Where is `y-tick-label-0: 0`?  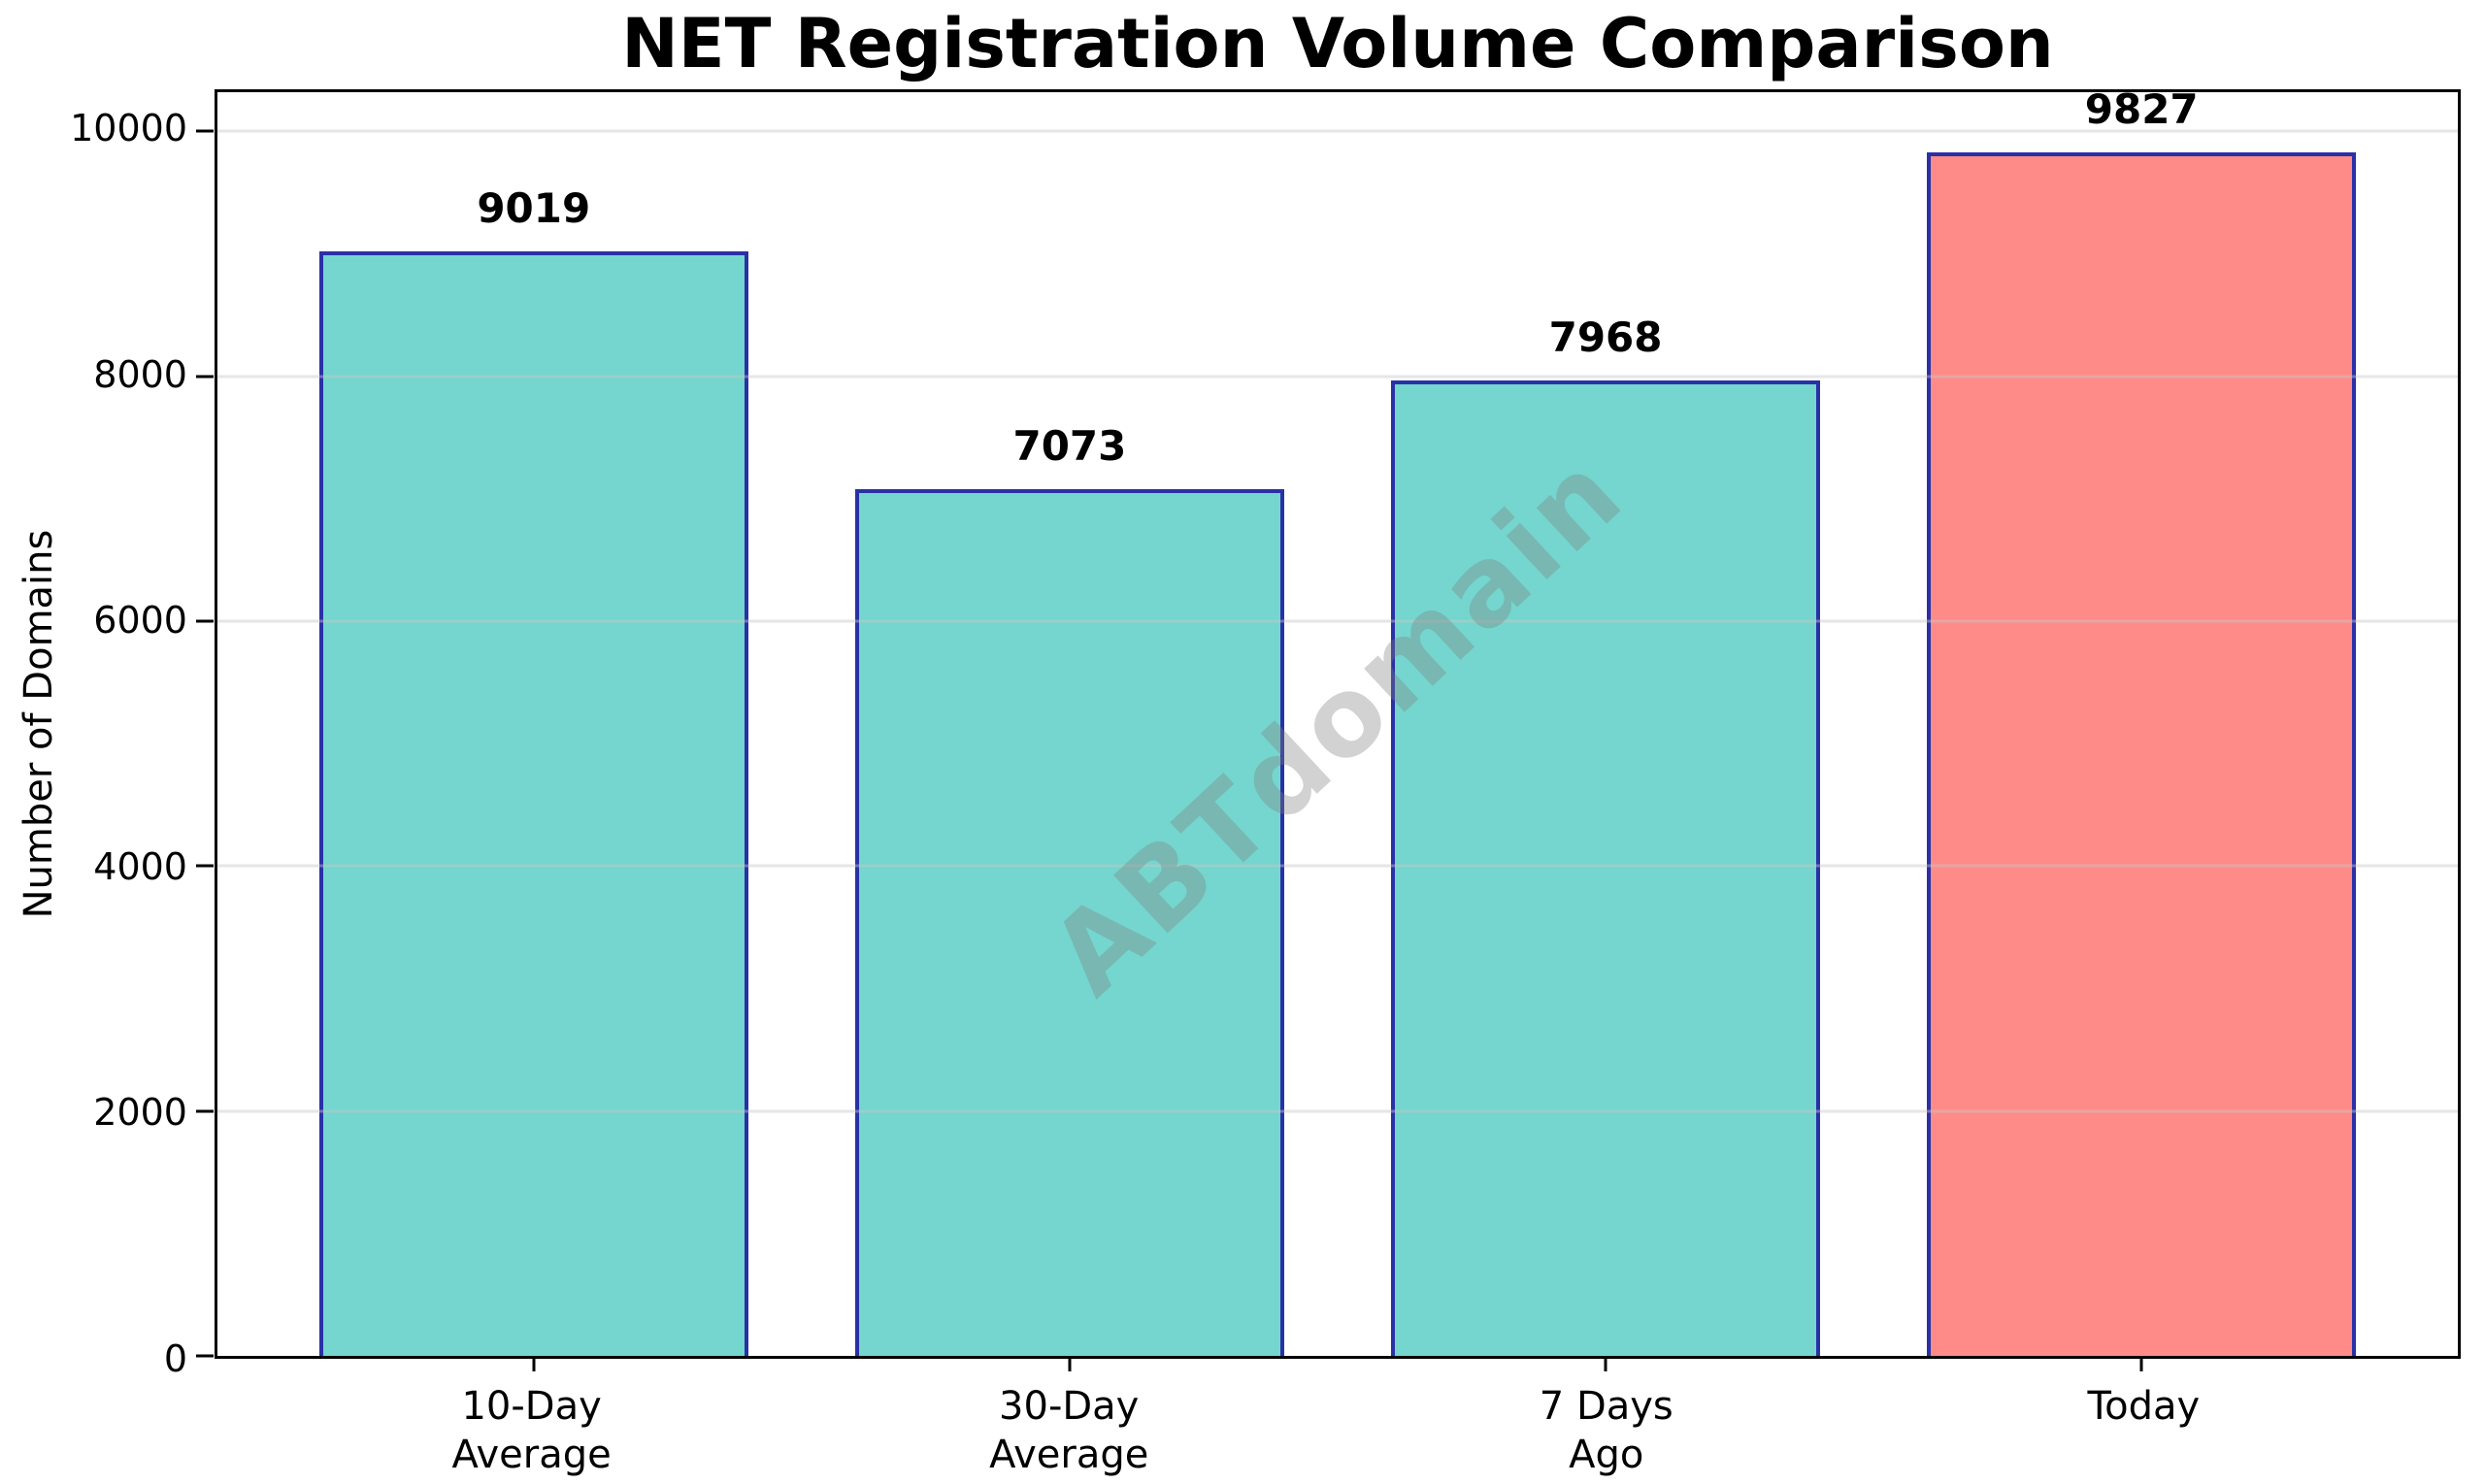
y-tick-label-0: 0 is located at coordinates (175, 1358).